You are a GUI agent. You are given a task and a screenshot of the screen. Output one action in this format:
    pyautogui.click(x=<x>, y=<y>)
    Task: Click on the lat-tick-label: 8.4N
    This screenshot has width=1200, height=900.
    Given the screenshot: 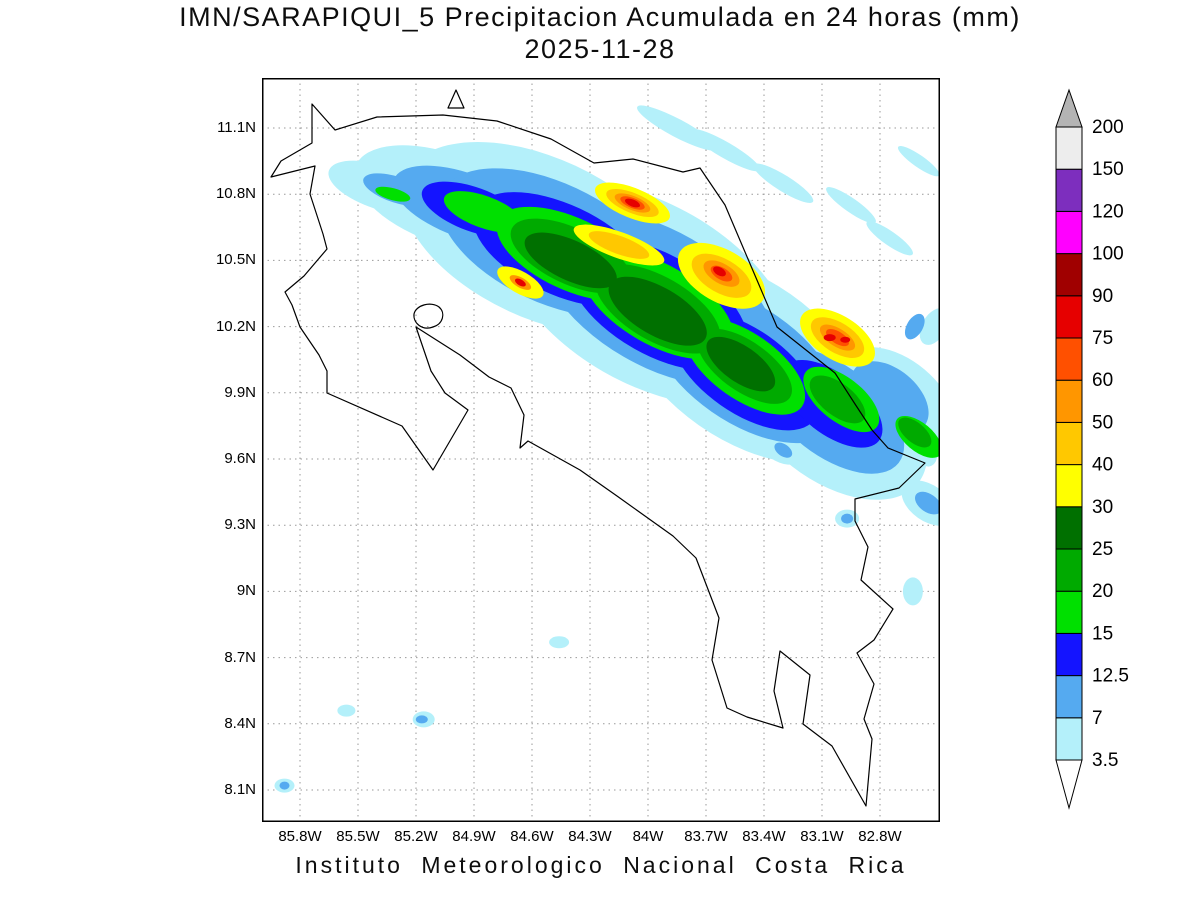 What is the action you would take?
    pyautogui.click(x=240, y=723)
    